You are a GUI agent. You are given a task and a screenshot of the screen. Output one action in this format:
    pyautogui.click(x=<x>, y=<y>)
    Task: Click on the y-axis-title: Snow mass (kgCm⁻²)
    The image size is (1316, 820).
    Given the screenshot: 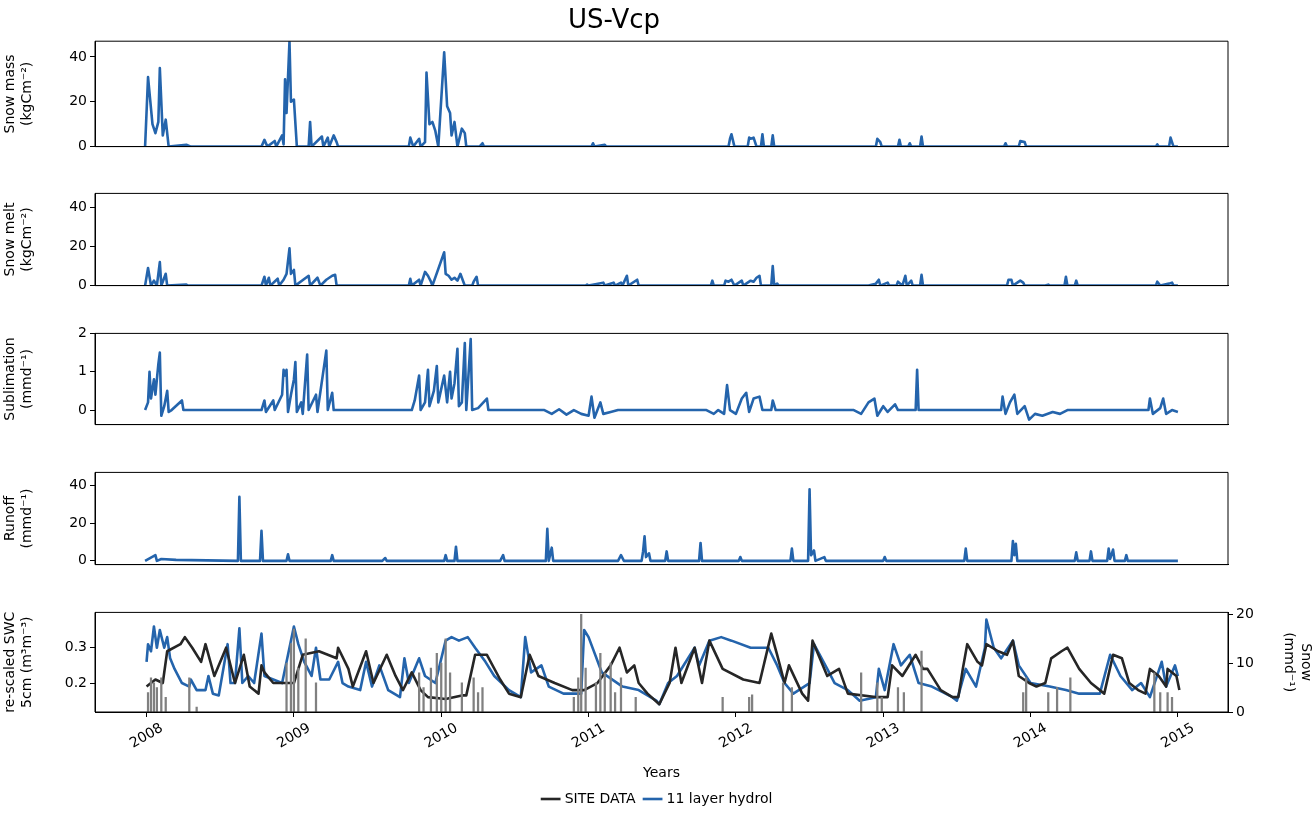 What is the action you would take?
    pyautogui.click(x=17, y=94)
    